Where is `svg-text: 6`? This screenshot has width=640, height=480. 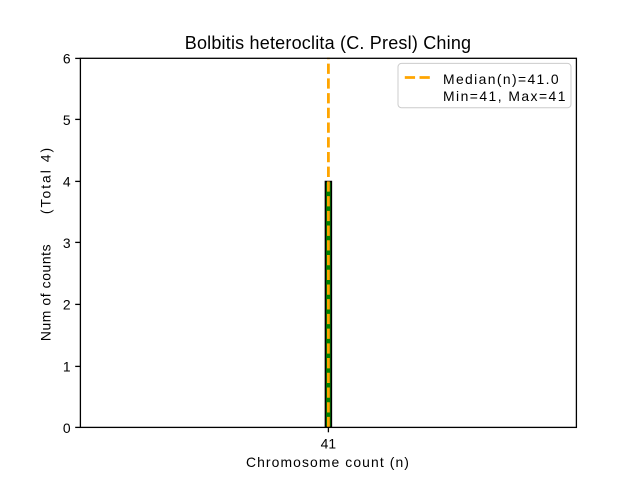 svg-text: 6 is located at coordinates (67, 58).